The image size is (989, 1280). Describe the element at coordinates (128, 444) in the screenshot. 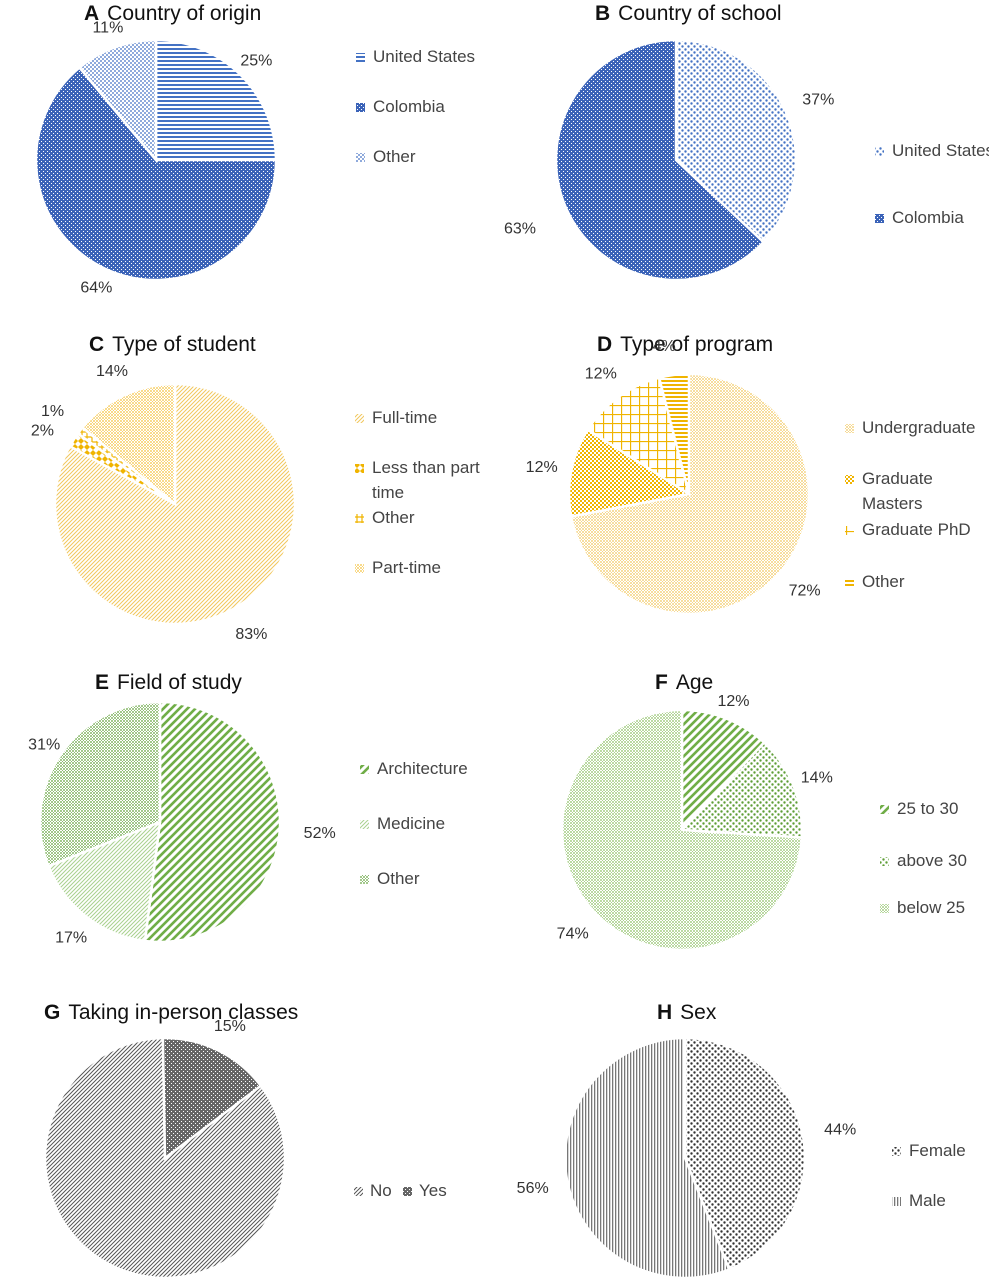

I see `pie-slice-part-time` at that location.